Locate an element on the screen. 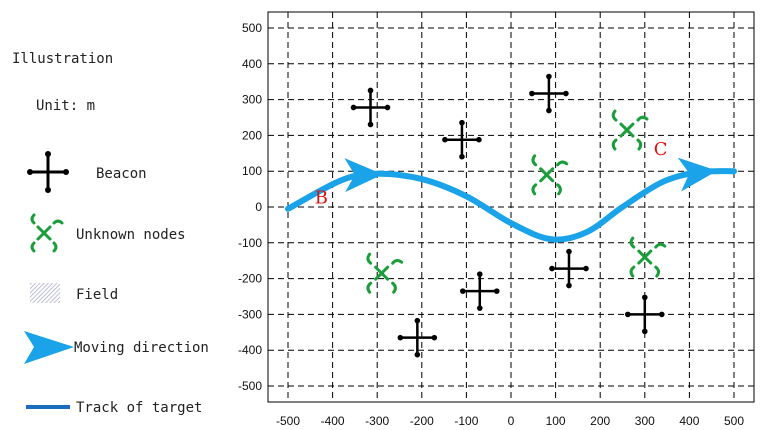 The image size is (763, 430). x-tick-label: -400 is located at coordinates (333, 421).